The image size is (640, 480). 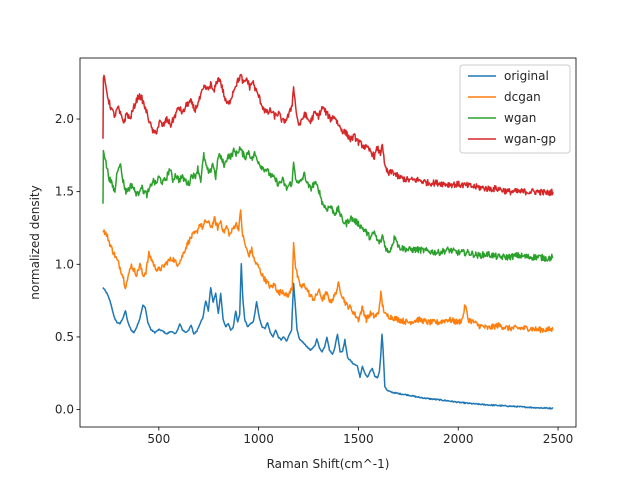 I want to click on legend-box, so click(x=515, y=109).